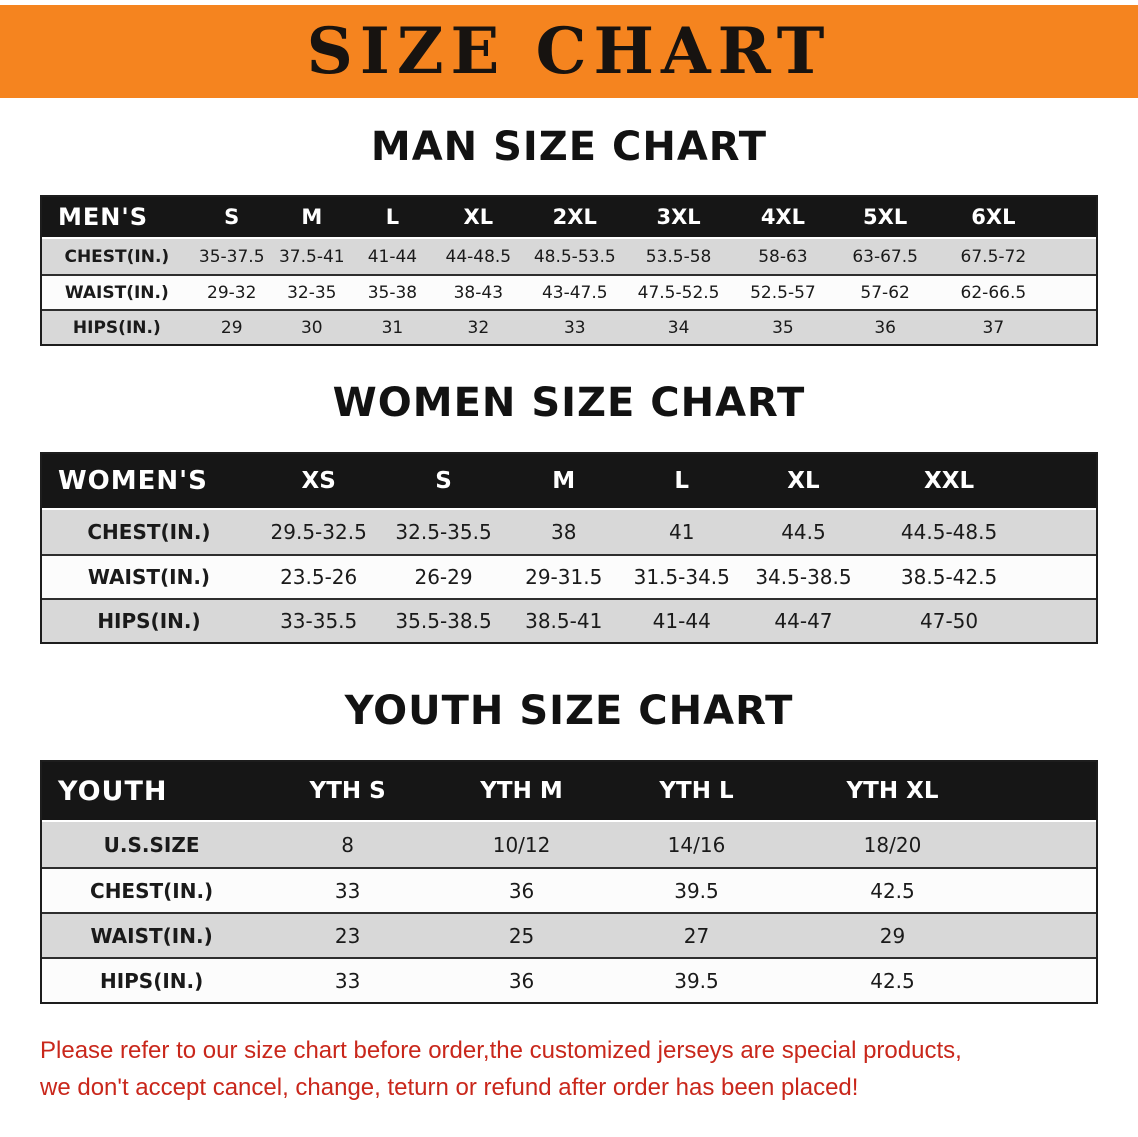  Describe the element at coordinates (1015, 256) in the screenshot. I see `size-value-cell: 67.5-72` at that location.